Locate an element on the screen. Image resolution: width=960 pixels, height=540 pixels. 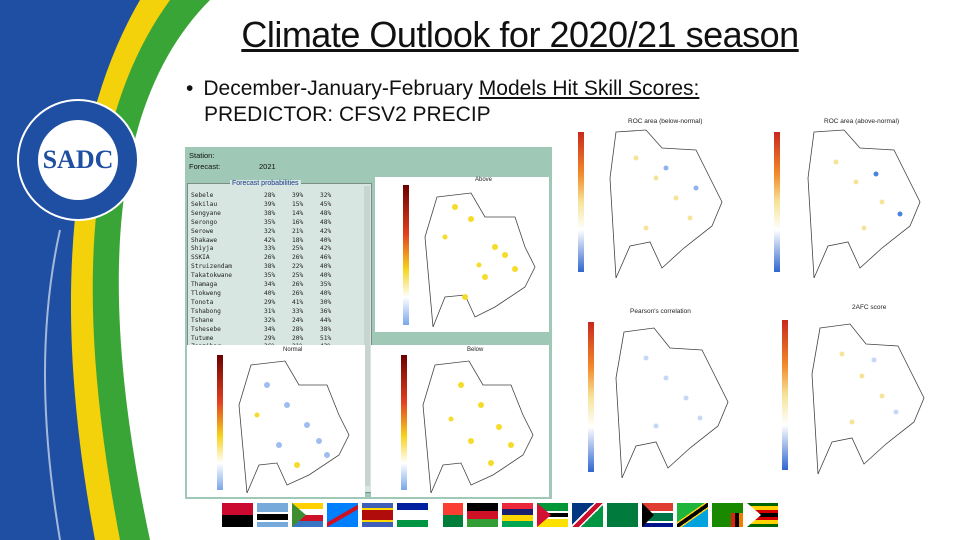
station-name: Serongo is located at coordinates (204, 222).